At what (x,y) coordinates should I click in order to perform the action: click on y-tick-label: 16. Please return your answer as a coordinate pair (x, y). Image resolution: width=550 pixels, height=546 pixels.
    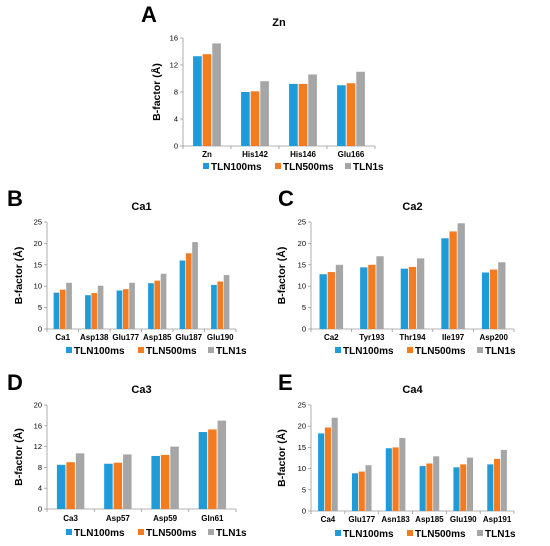
    Looking at the image, I should click on (38, 425).